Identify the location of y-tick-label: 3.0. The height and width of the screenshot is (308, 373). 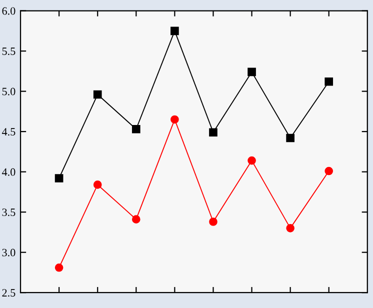
(9, 252).